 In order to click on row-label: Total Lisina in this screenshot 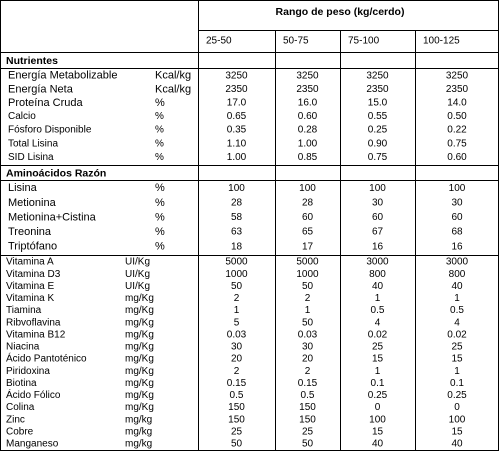, I will do `click(33, 143)`.